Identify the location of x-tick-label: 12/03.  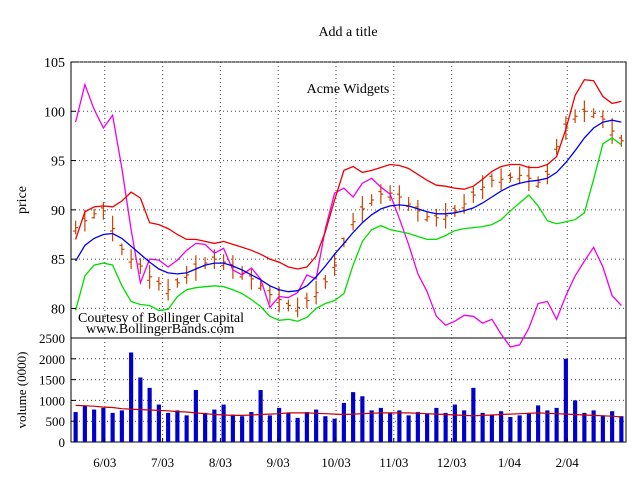
(452, 462).